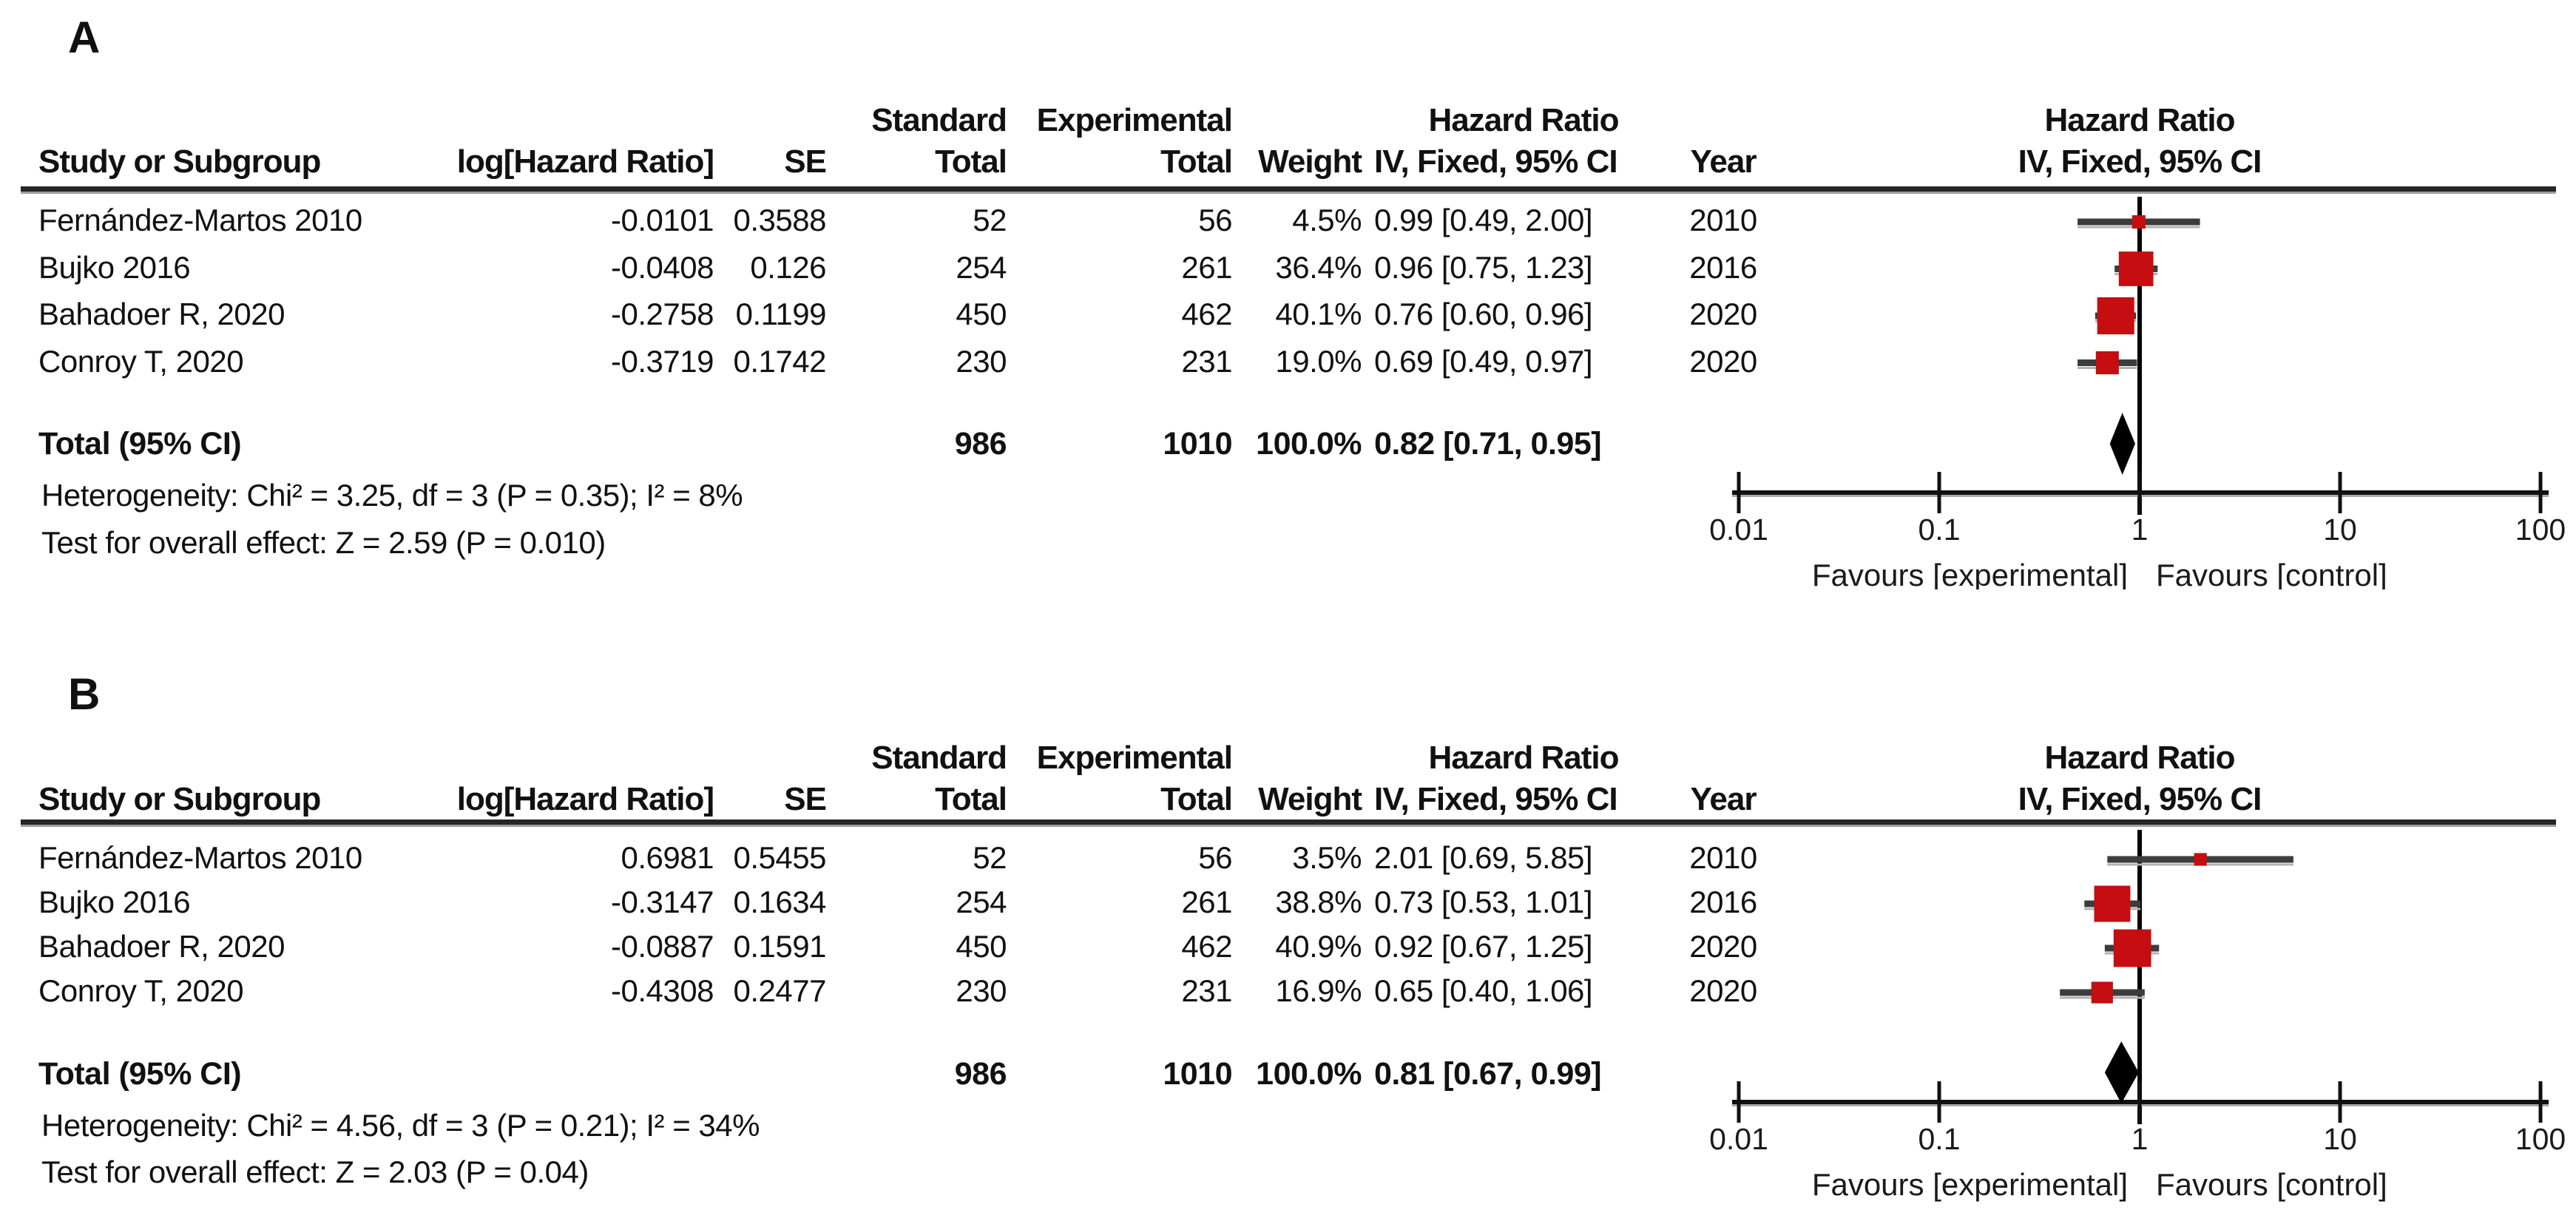 This screenshot has height=1227, width=2576. I want to click on cell-loghr: -0.4308, so click(662, 991).